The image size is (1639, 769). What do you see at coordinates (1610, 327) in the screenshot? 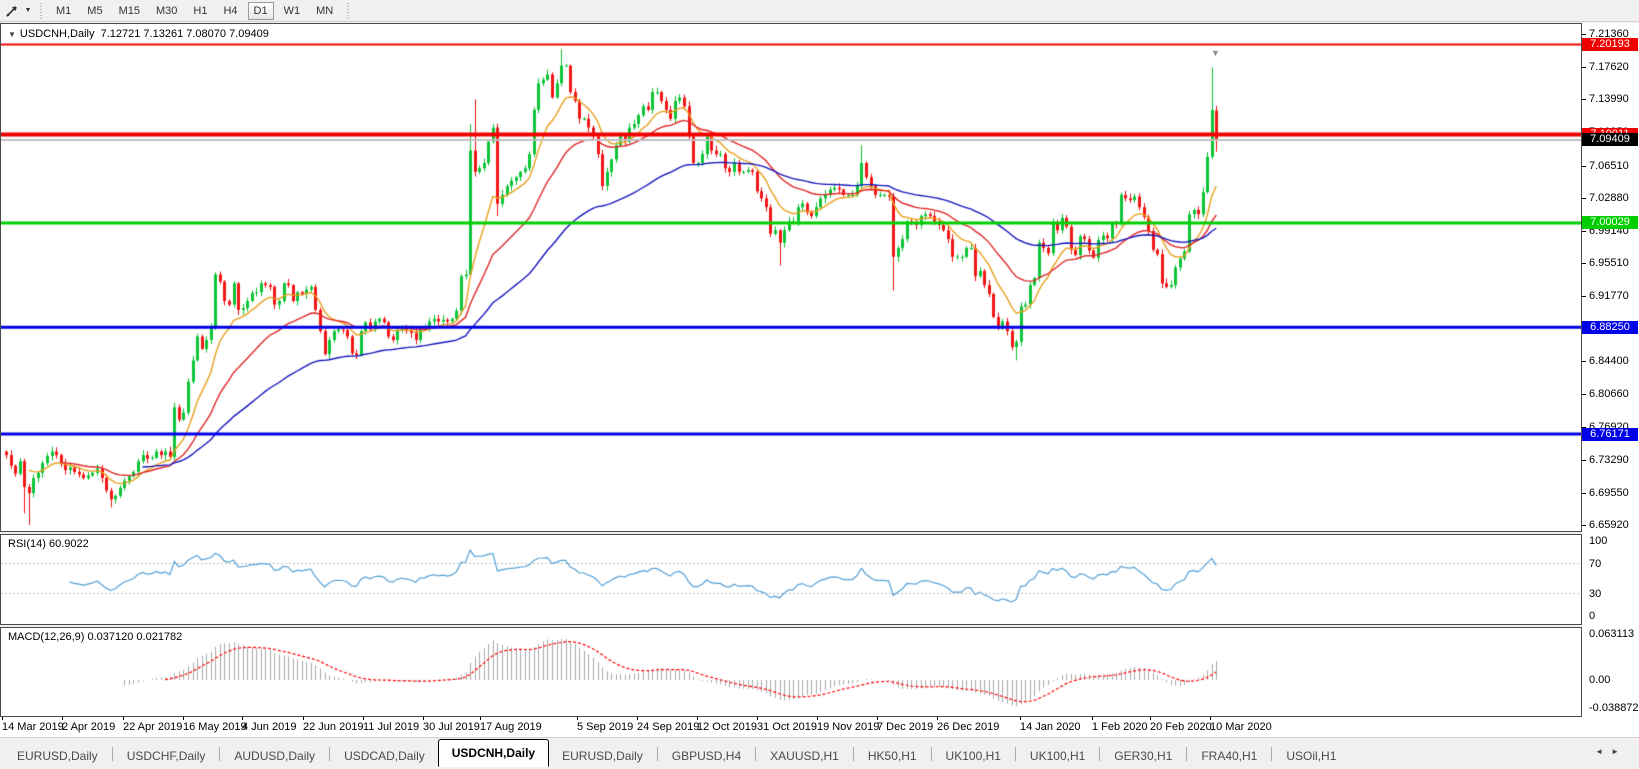
I see `price-level-badge: 6.88250` at bounding box center [1610, 327].